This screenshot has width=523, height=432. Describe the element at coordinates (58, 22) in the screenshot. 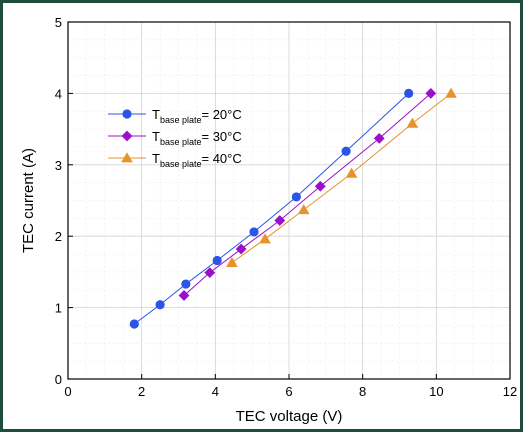

I see `y-tick-label: 5` at that location.